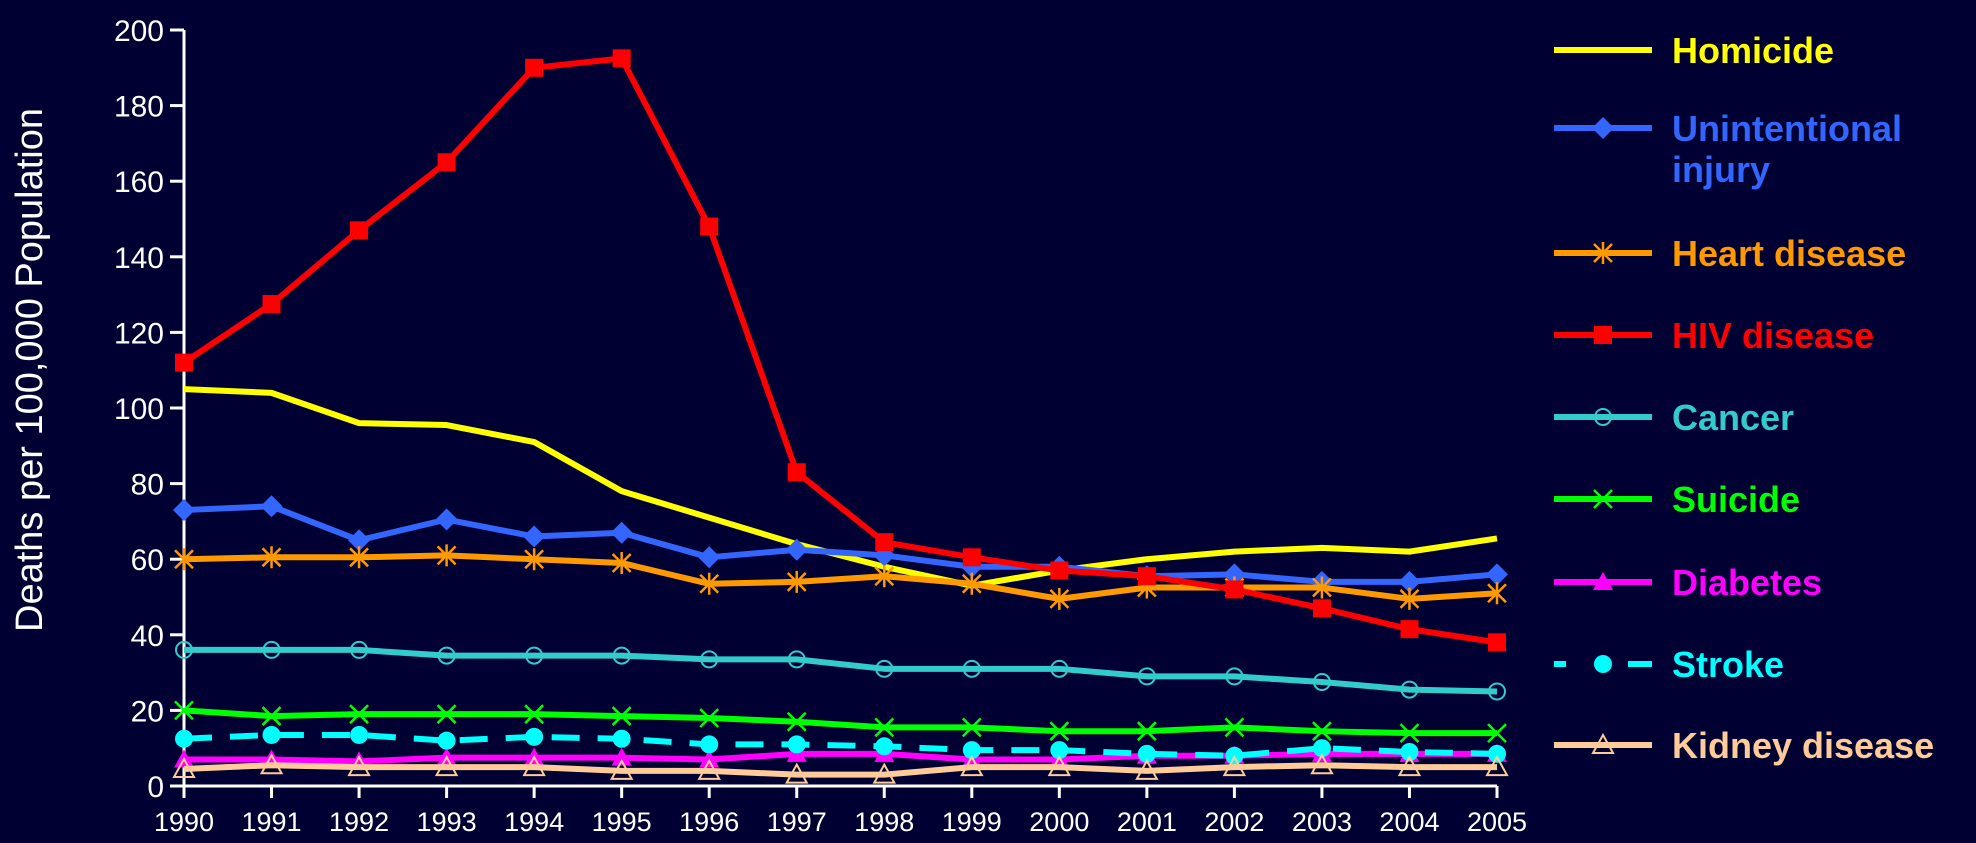  I want to click on legend-label: Unintentional injury, so click(1787, 149).